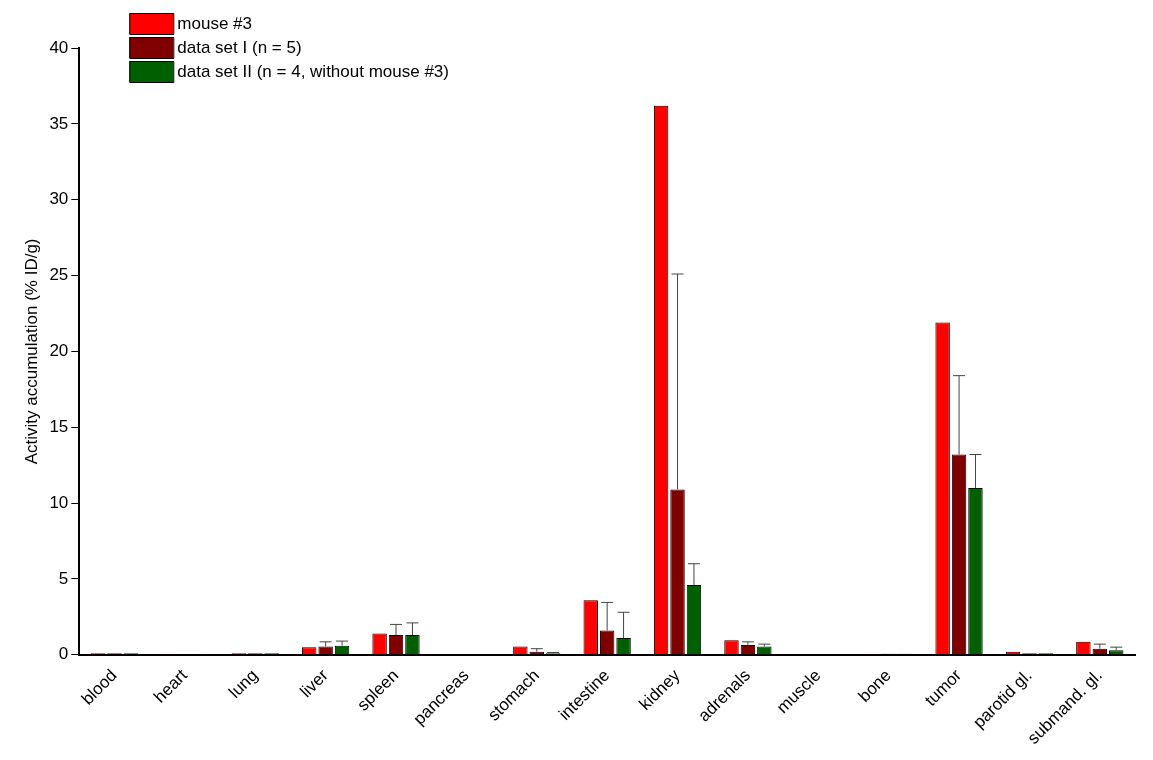 The width and height of the screenshot is (1153, 760). Describe the element at coordinates (59, 199) in the screenshot. I see `y-tick-label: 30` at that location.